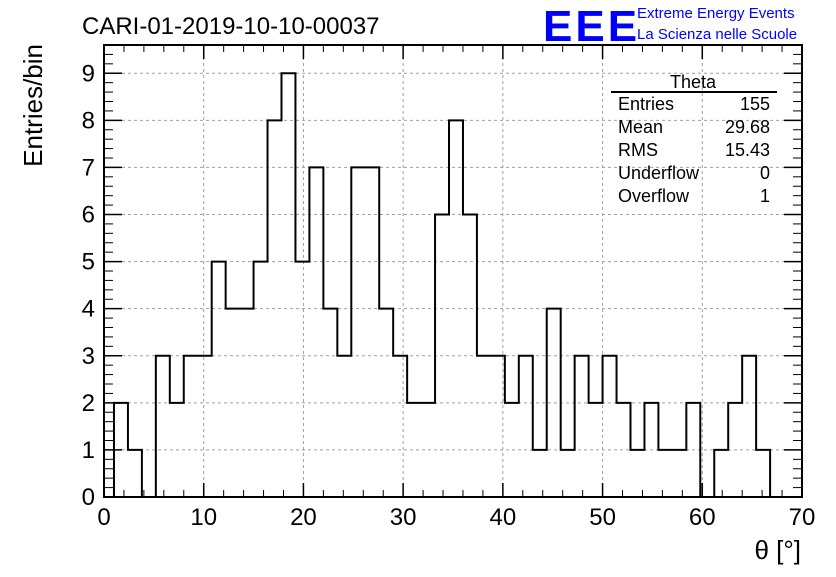 The image size is (836, 577). What do you see at coordinates (602, 517) in the screenshot?
I see `x-tick-label: 50` at bounding box center [602, 517].